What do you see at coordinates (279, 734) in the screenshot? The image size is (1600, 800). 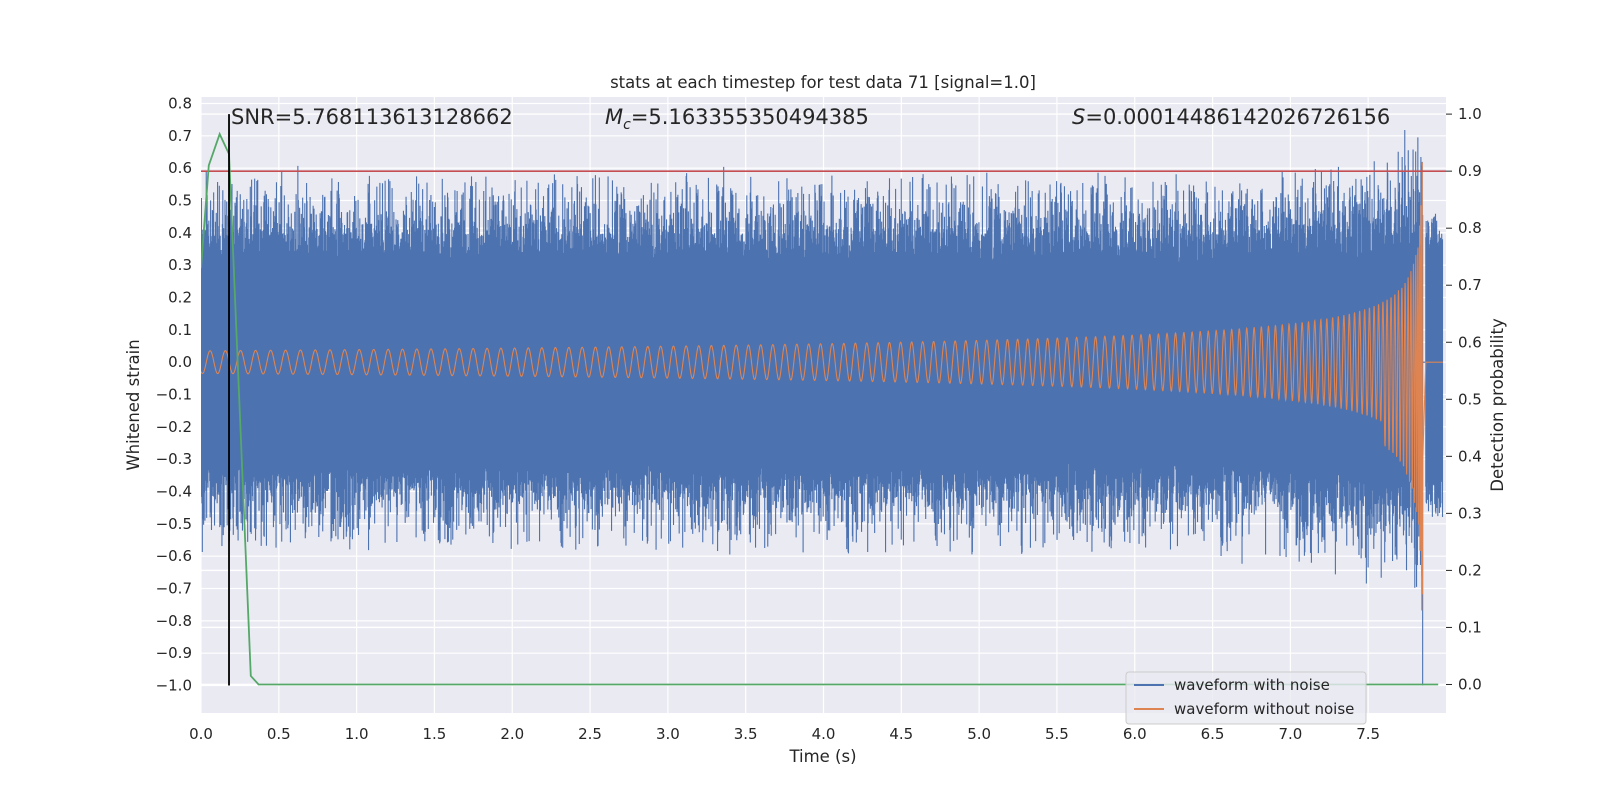 I see `x-tick-label: 0.5` at bounding box center [279, 734].